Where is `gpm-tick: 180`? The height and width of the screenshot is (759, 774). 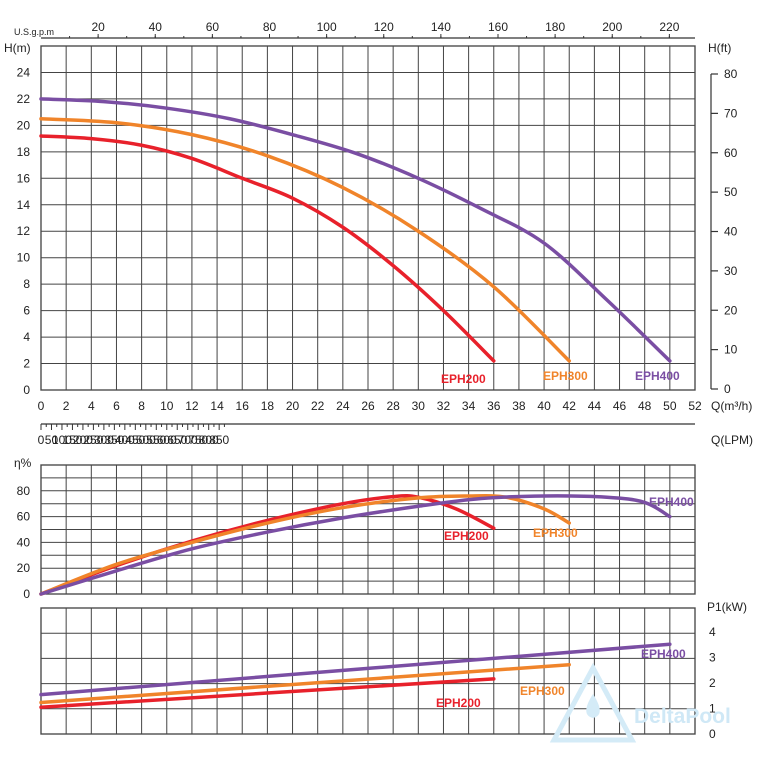
gpm-tick: 180 is located at coordinates (555, 27).